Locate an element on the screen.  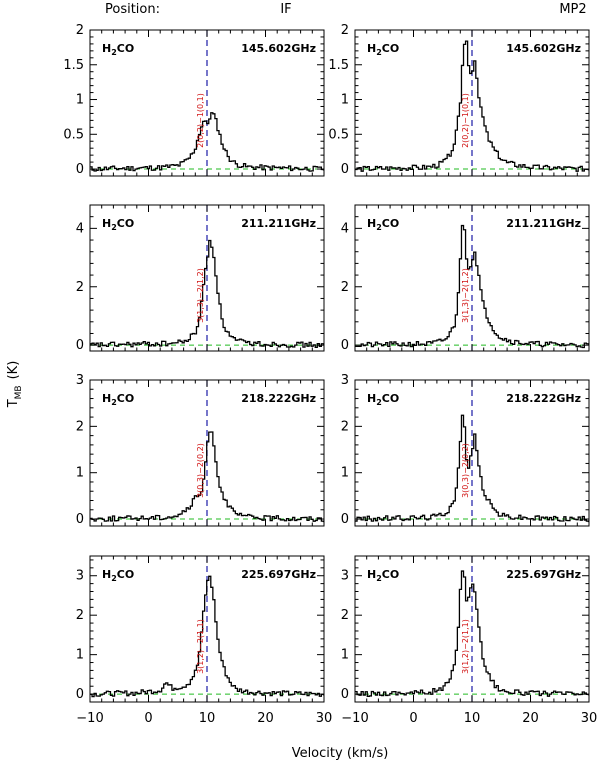
frequency-label: 145.602GHz is located at coordinates (543, 48).